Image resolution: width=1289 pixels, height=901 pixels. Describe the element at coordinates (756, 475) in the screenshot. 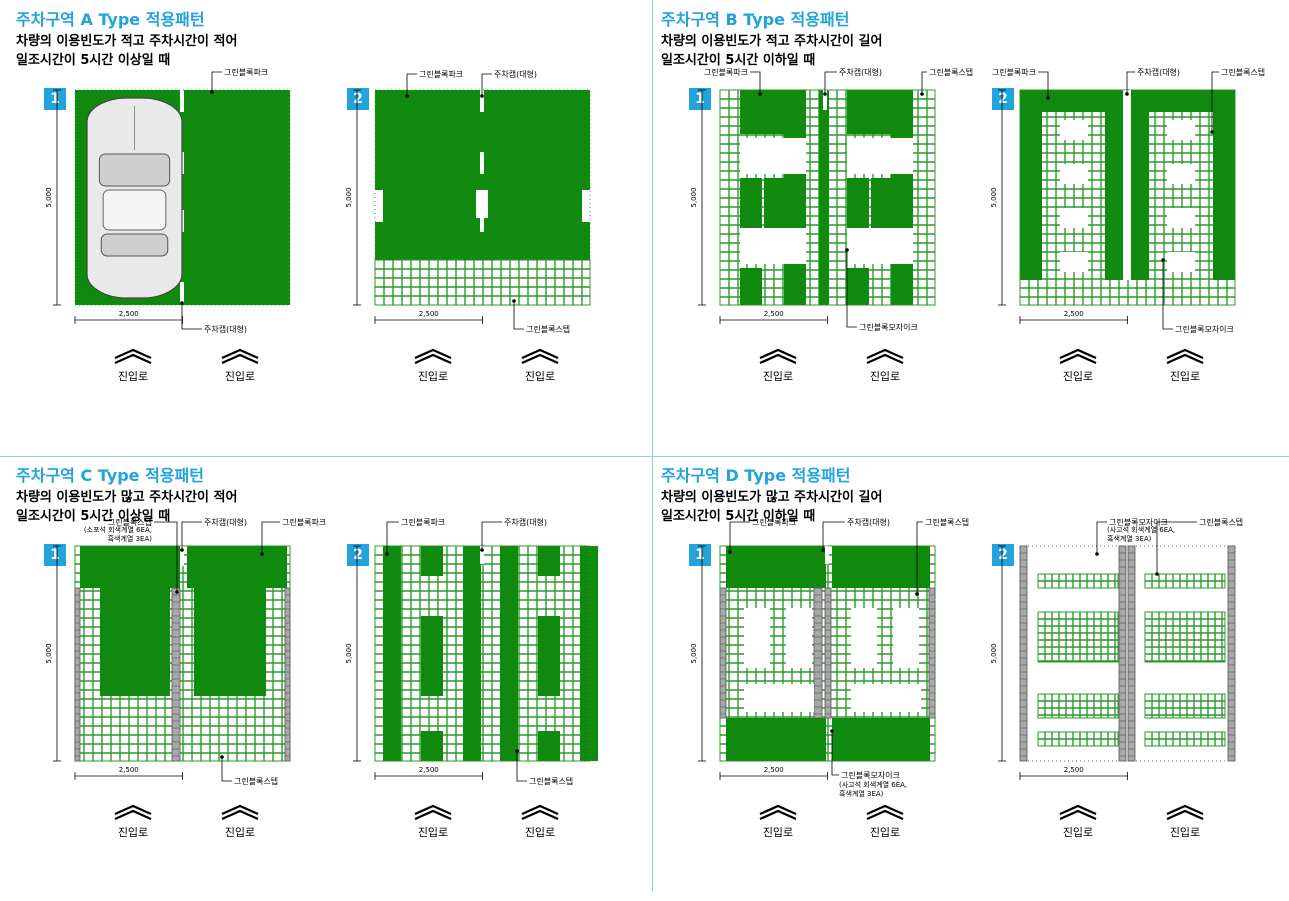

I see `quadrant-title: 주차구역 D Type 적용패턴` at that location.